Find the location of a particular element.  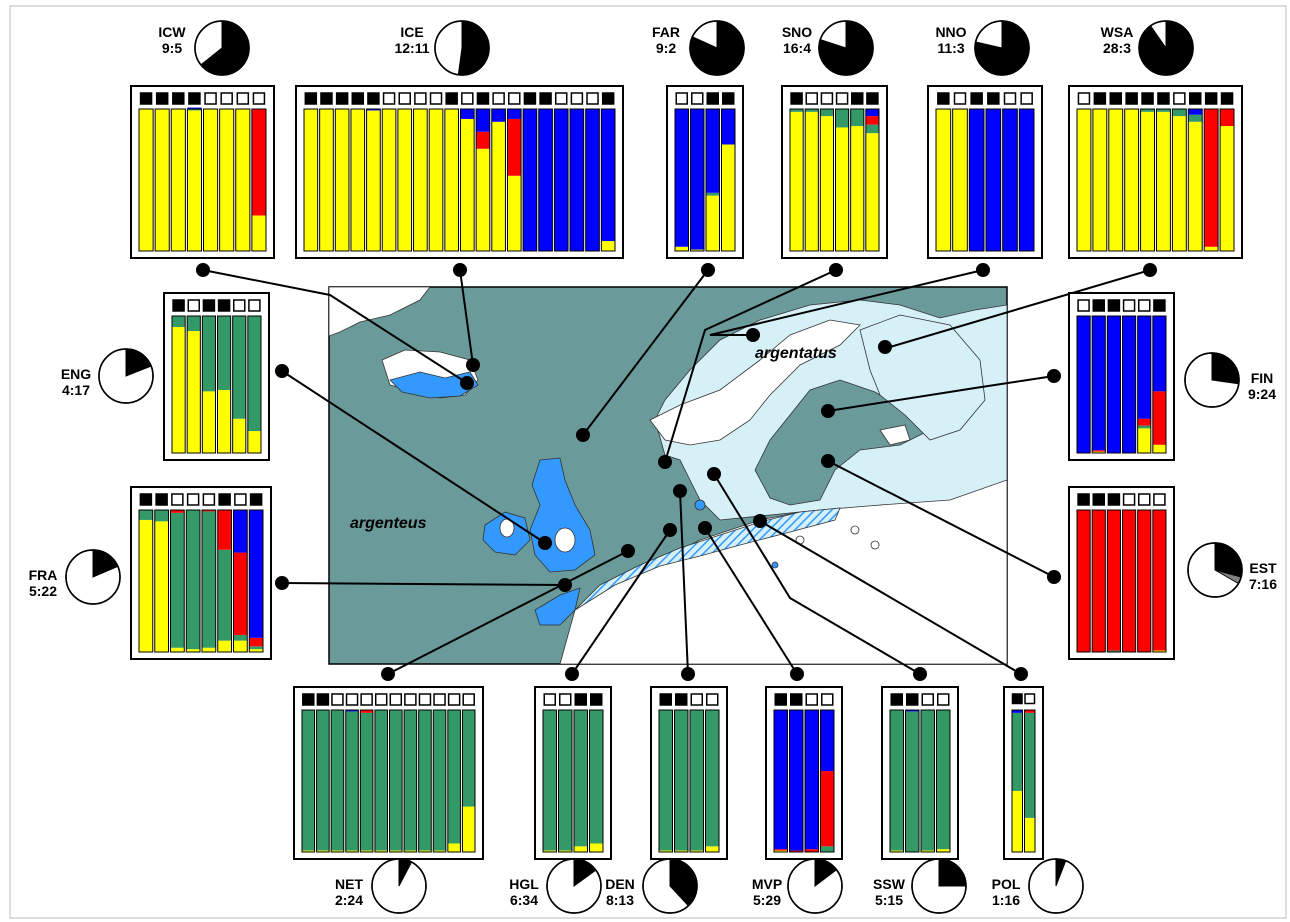

population-code: MVP is located at coordinates (767, 884).